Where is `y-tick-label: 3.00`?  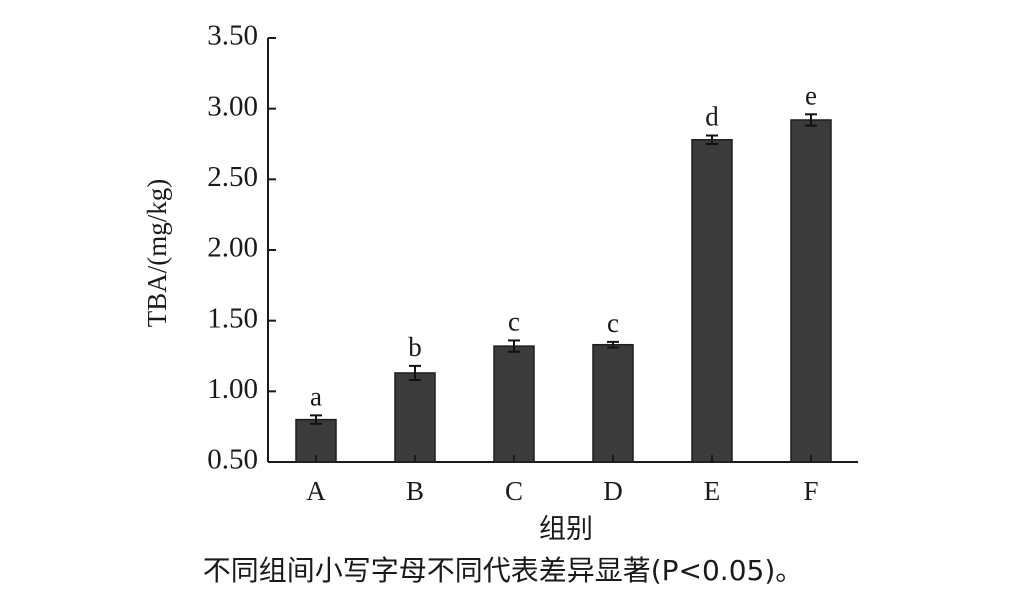 y-tick-label: 3.00 is located at coordinates (232, 106).